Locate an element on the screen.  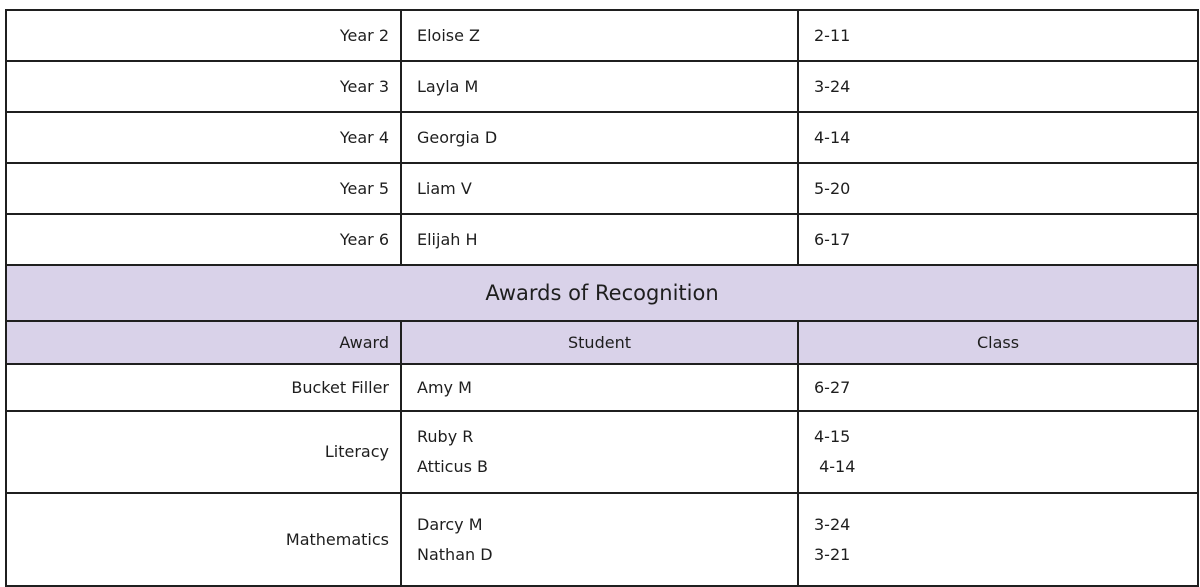
column-header-award: Award is located at coordinates (203, 342).